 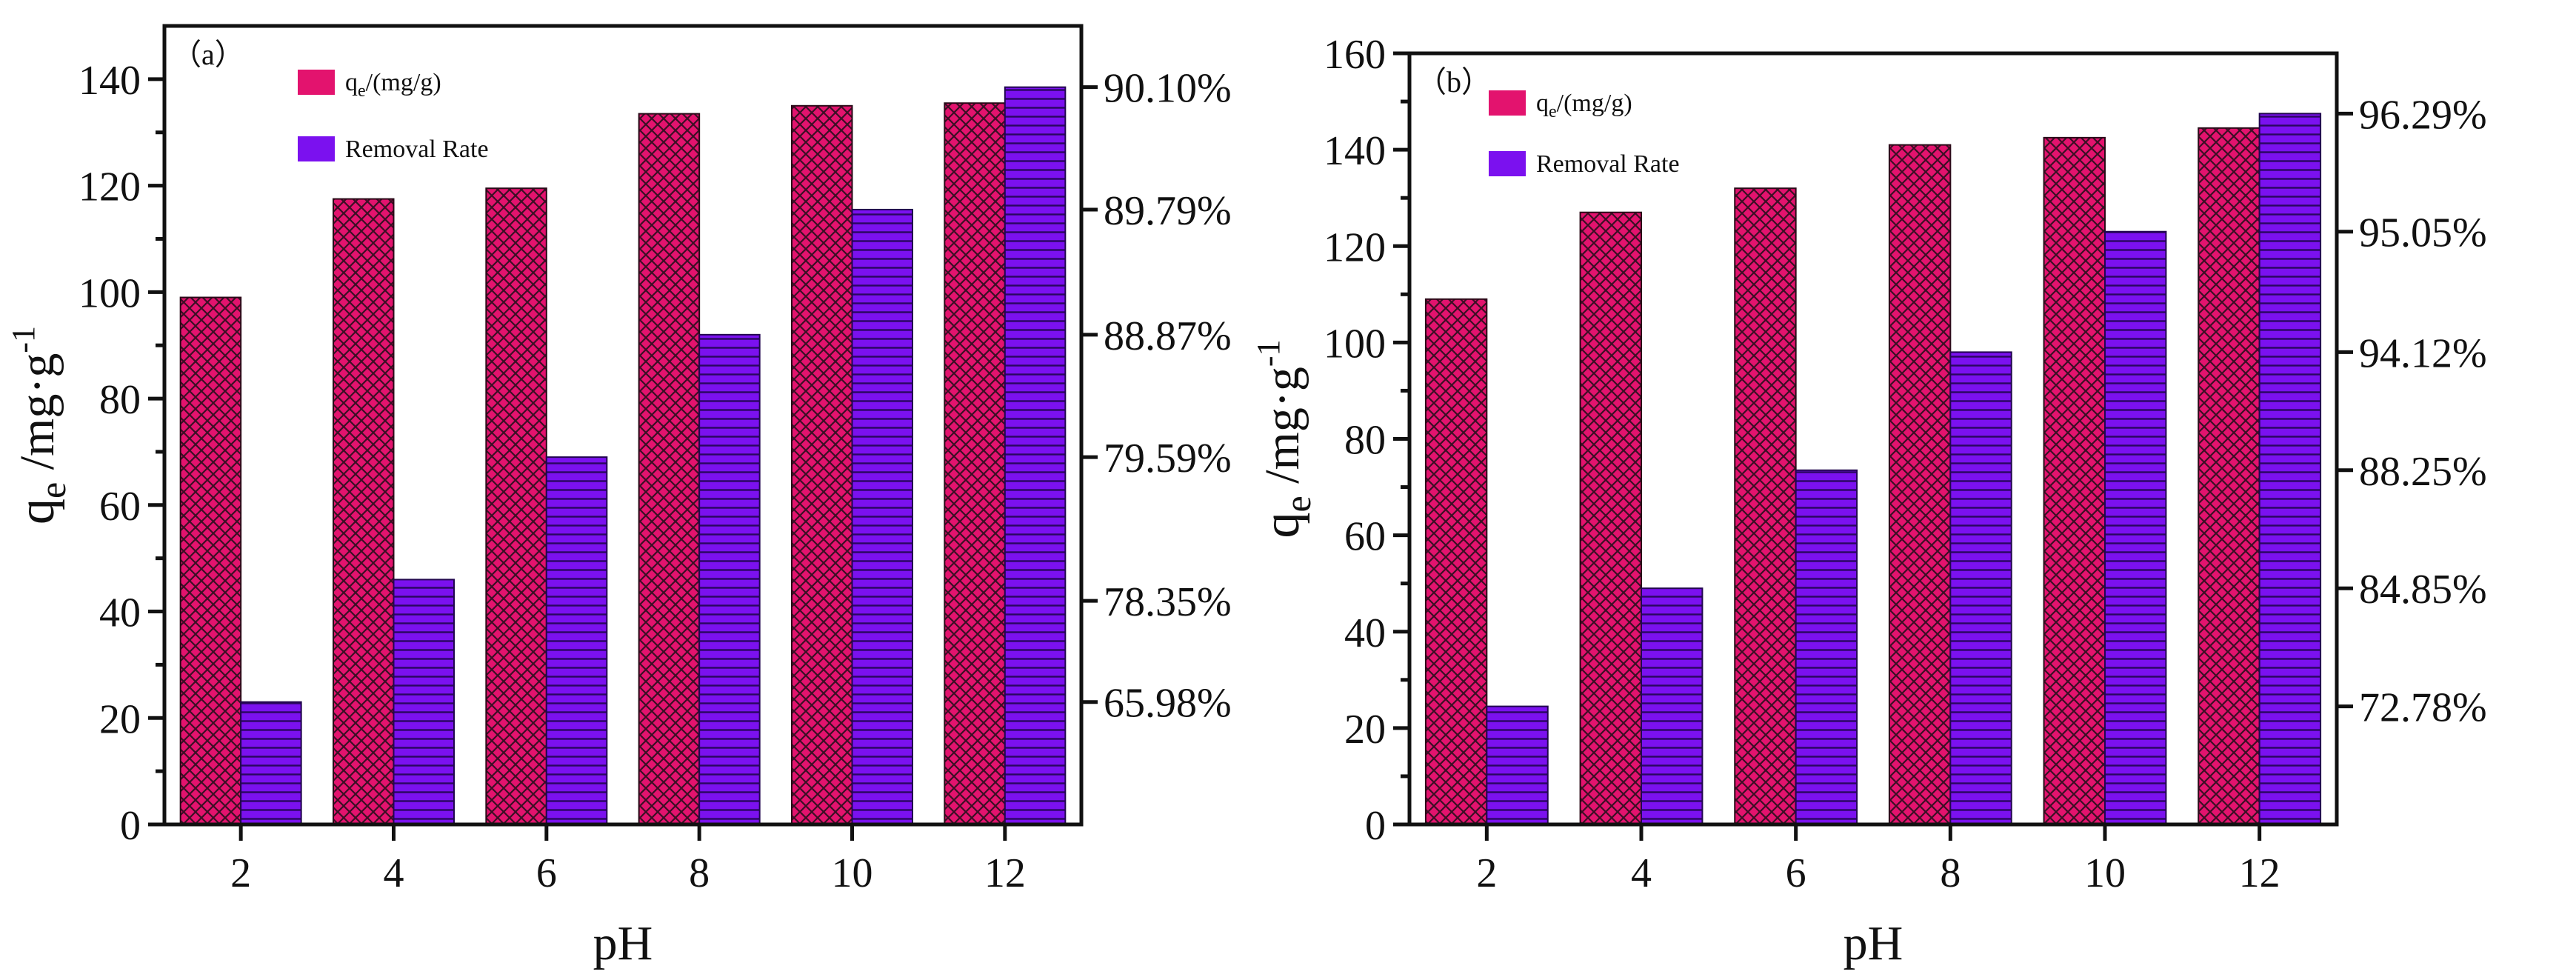 I want to click on y2-tick-label: 65.98%, so click(x=1168, y=704).